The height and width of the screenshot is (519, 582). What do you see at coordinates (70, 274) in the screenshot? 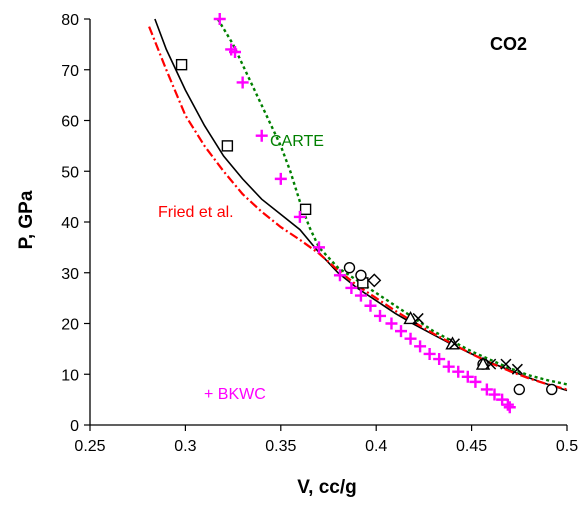
I see `y-tick-label: 30` at bounding box center [70, 274].